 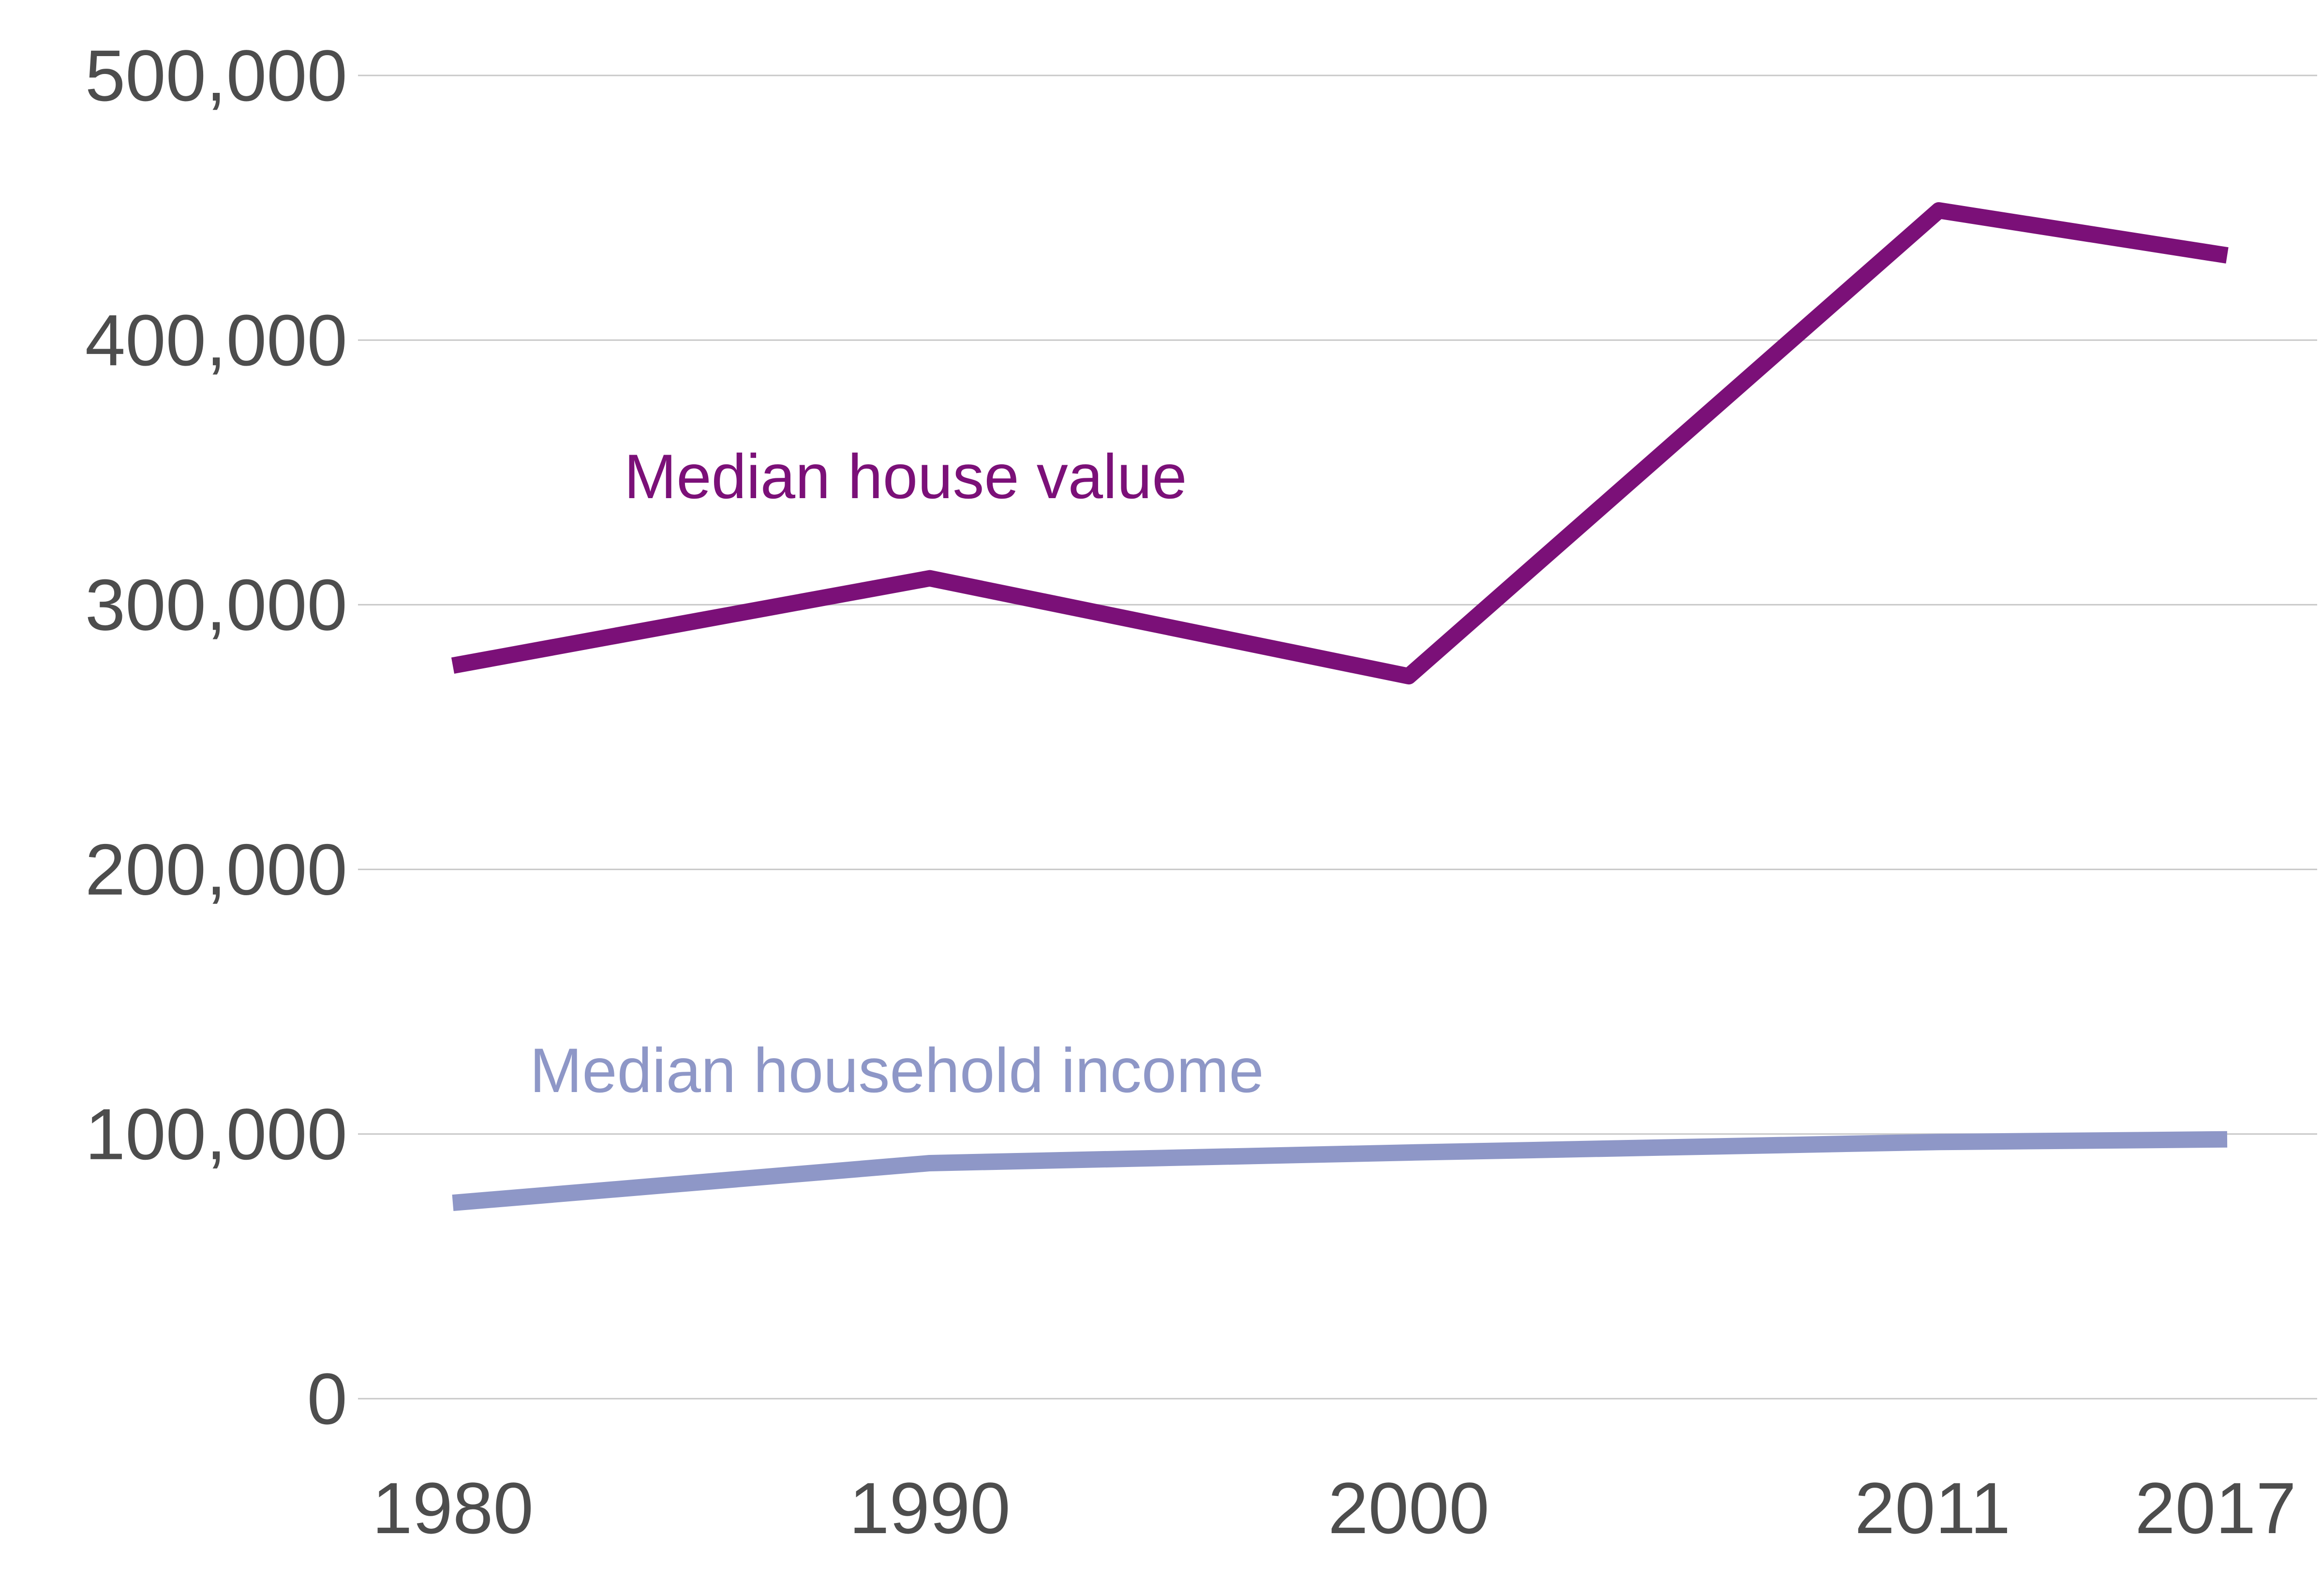 I want to click on series-label: Median household income, so click(x=897, y=1070).